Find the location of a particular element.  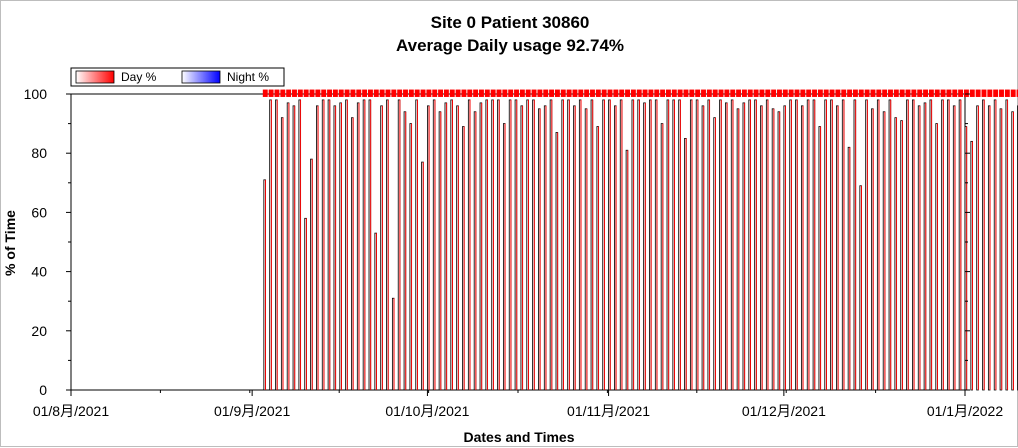

y-tick-label: 60 is located at coordinates (39, 212).